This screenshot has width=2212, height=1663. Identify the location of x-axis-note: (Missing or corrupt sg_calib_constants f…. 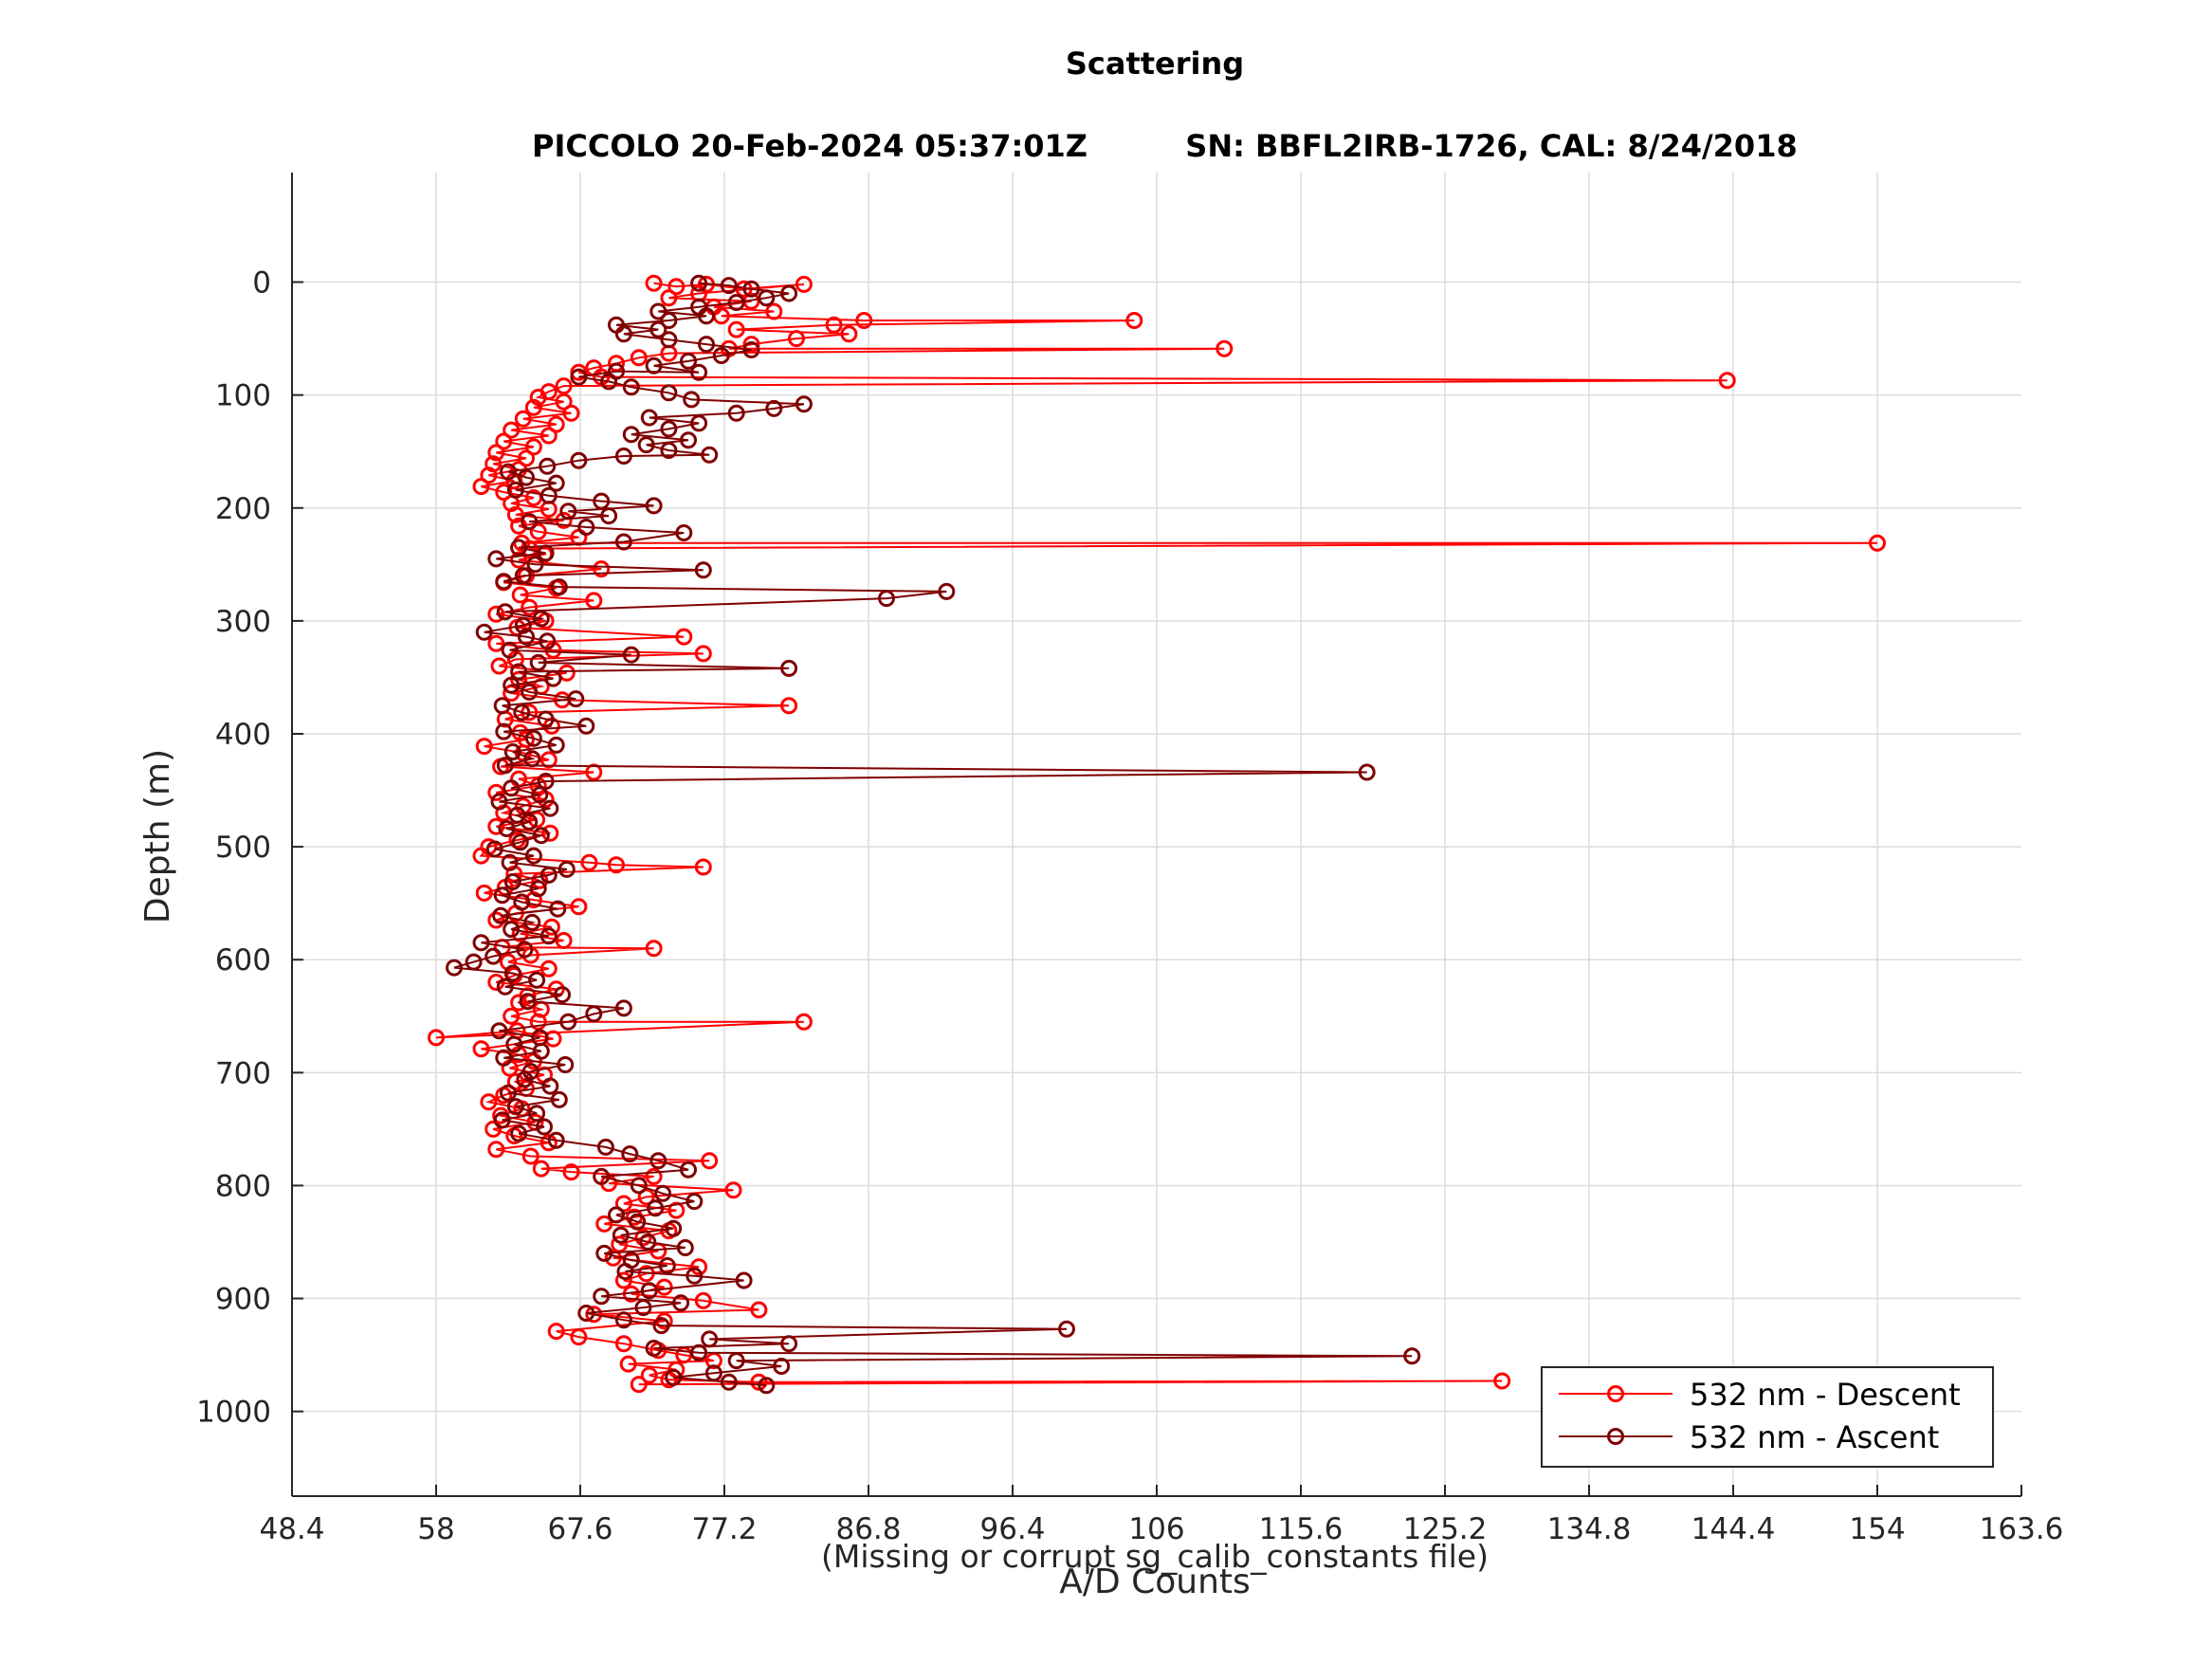
(1155, 1556).